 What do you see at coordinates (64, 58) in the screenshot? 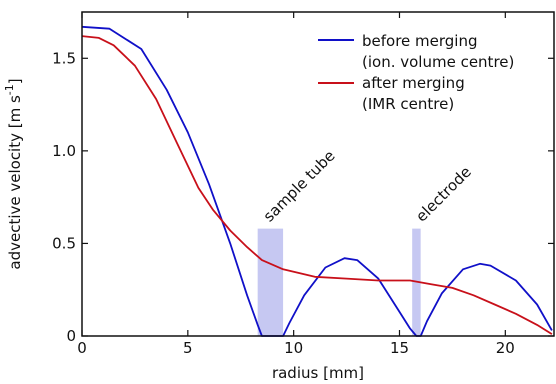
I see `y-tick-label: 1.5` at bounding box center [64, 58].